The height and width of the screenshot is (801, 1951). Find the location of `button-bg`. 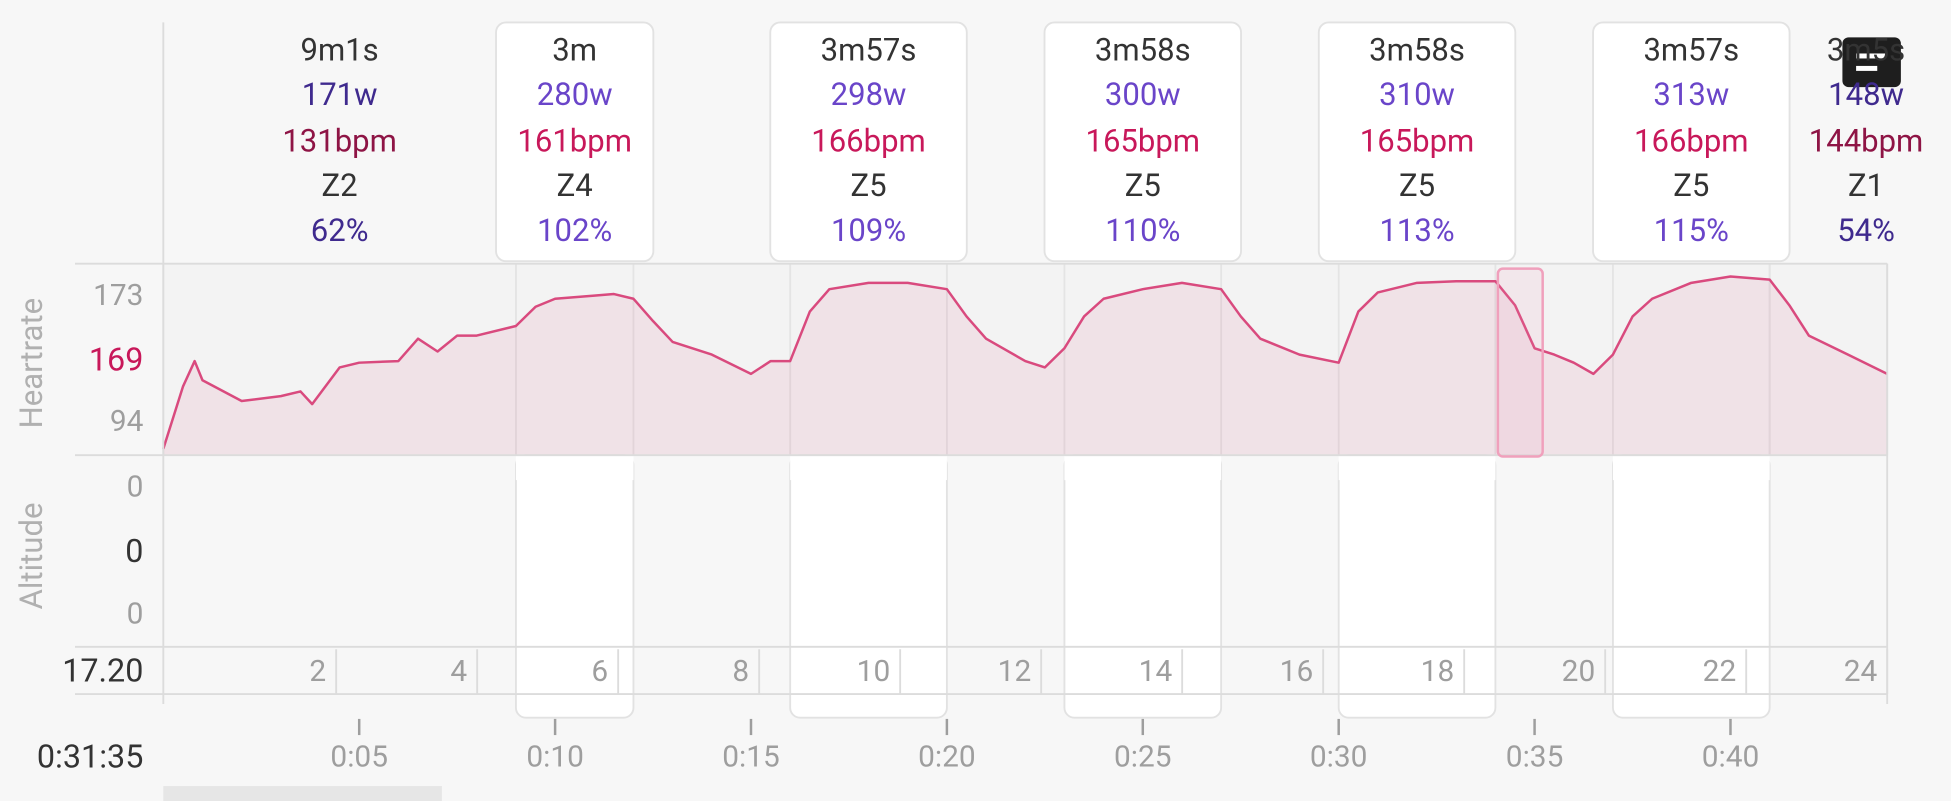

button-bg is located at coordinates (1871, 62).